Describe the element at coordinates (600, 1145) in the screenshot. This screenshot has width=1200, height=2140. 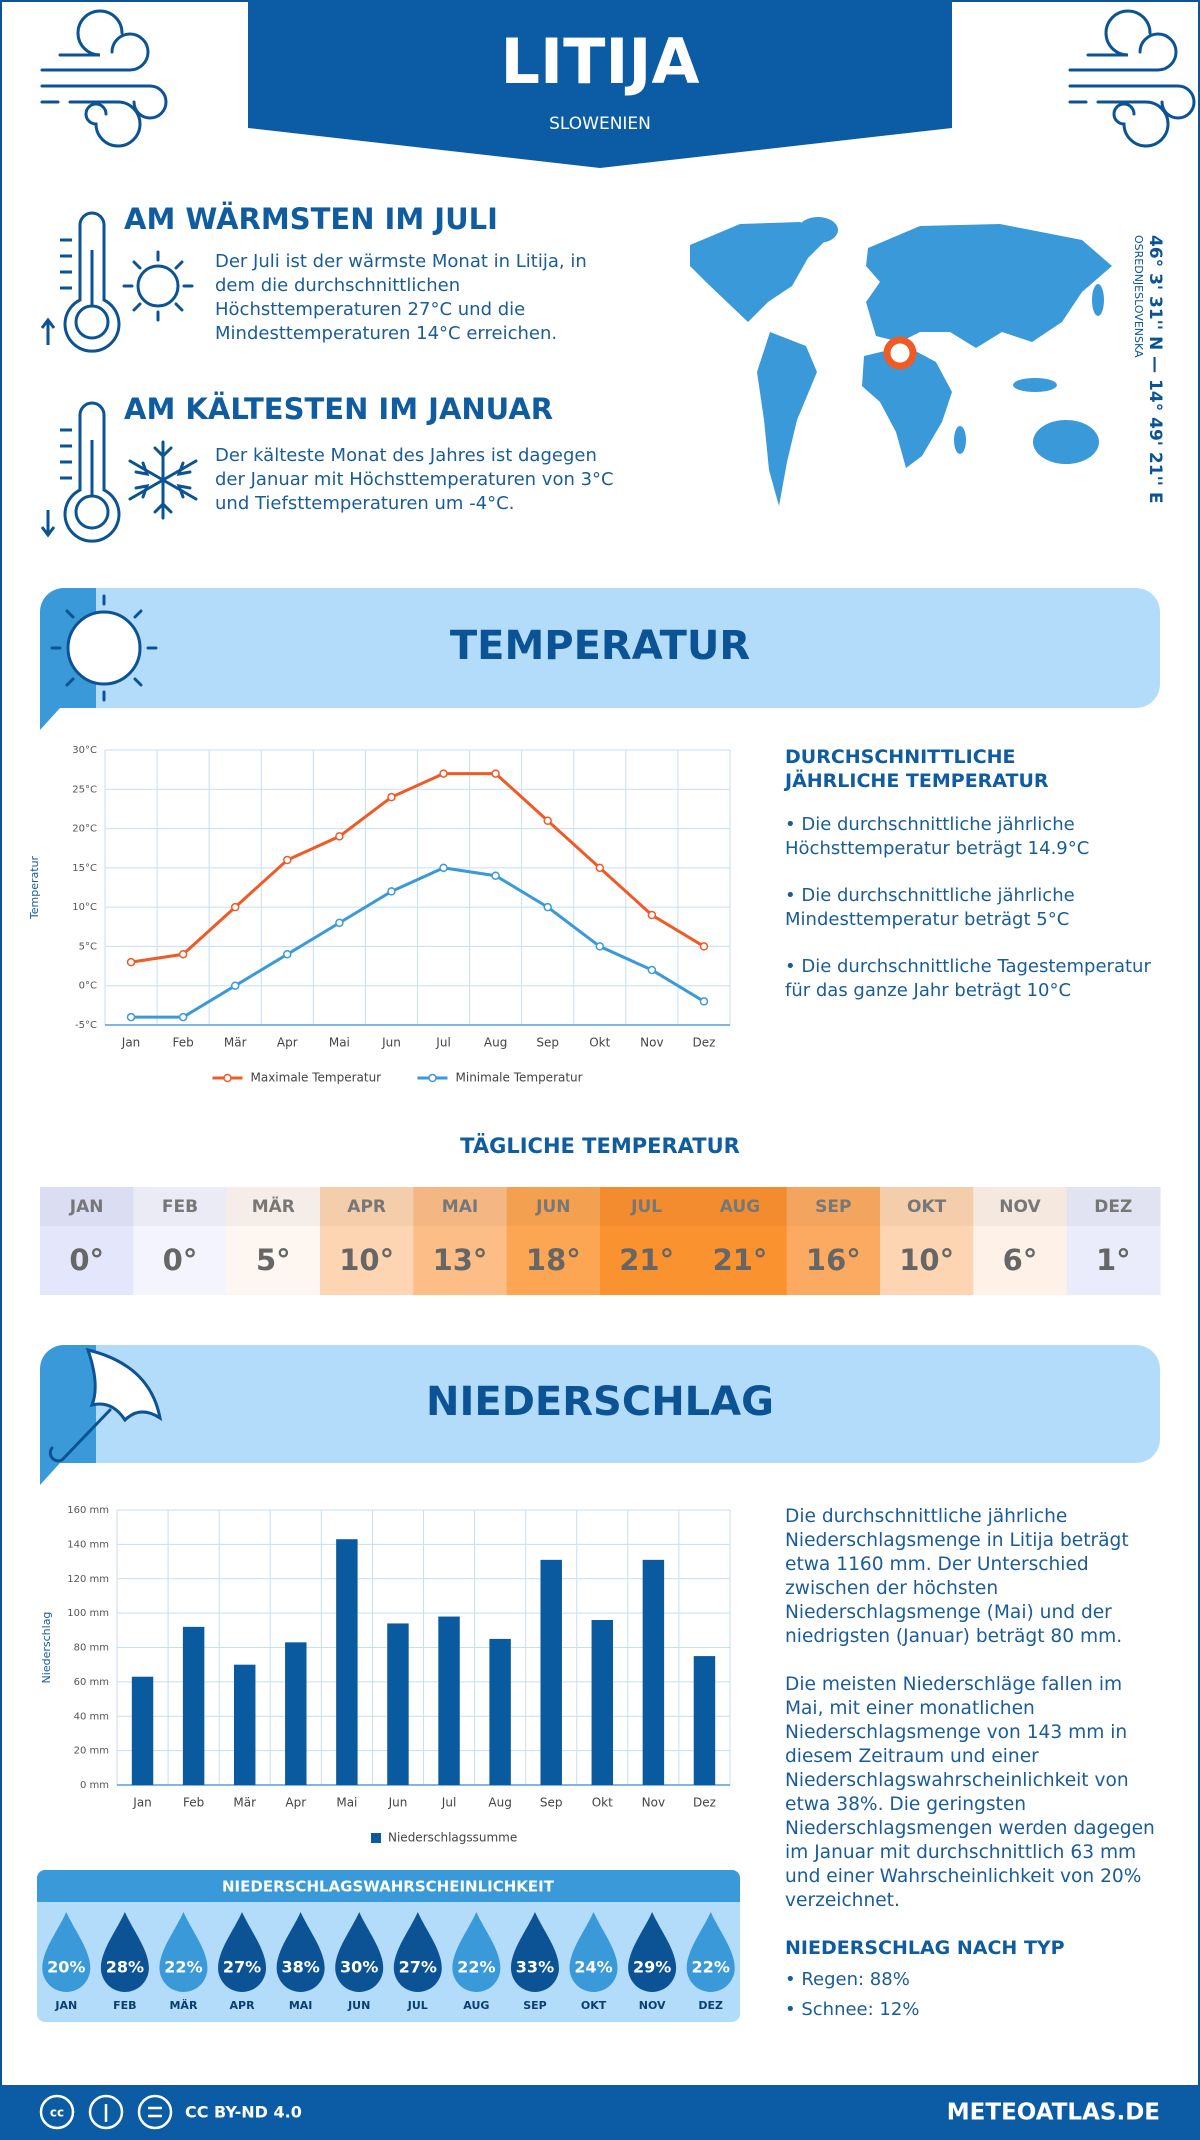
I see `table-title: TÄGLICHE TEMPERATUR` at that location.